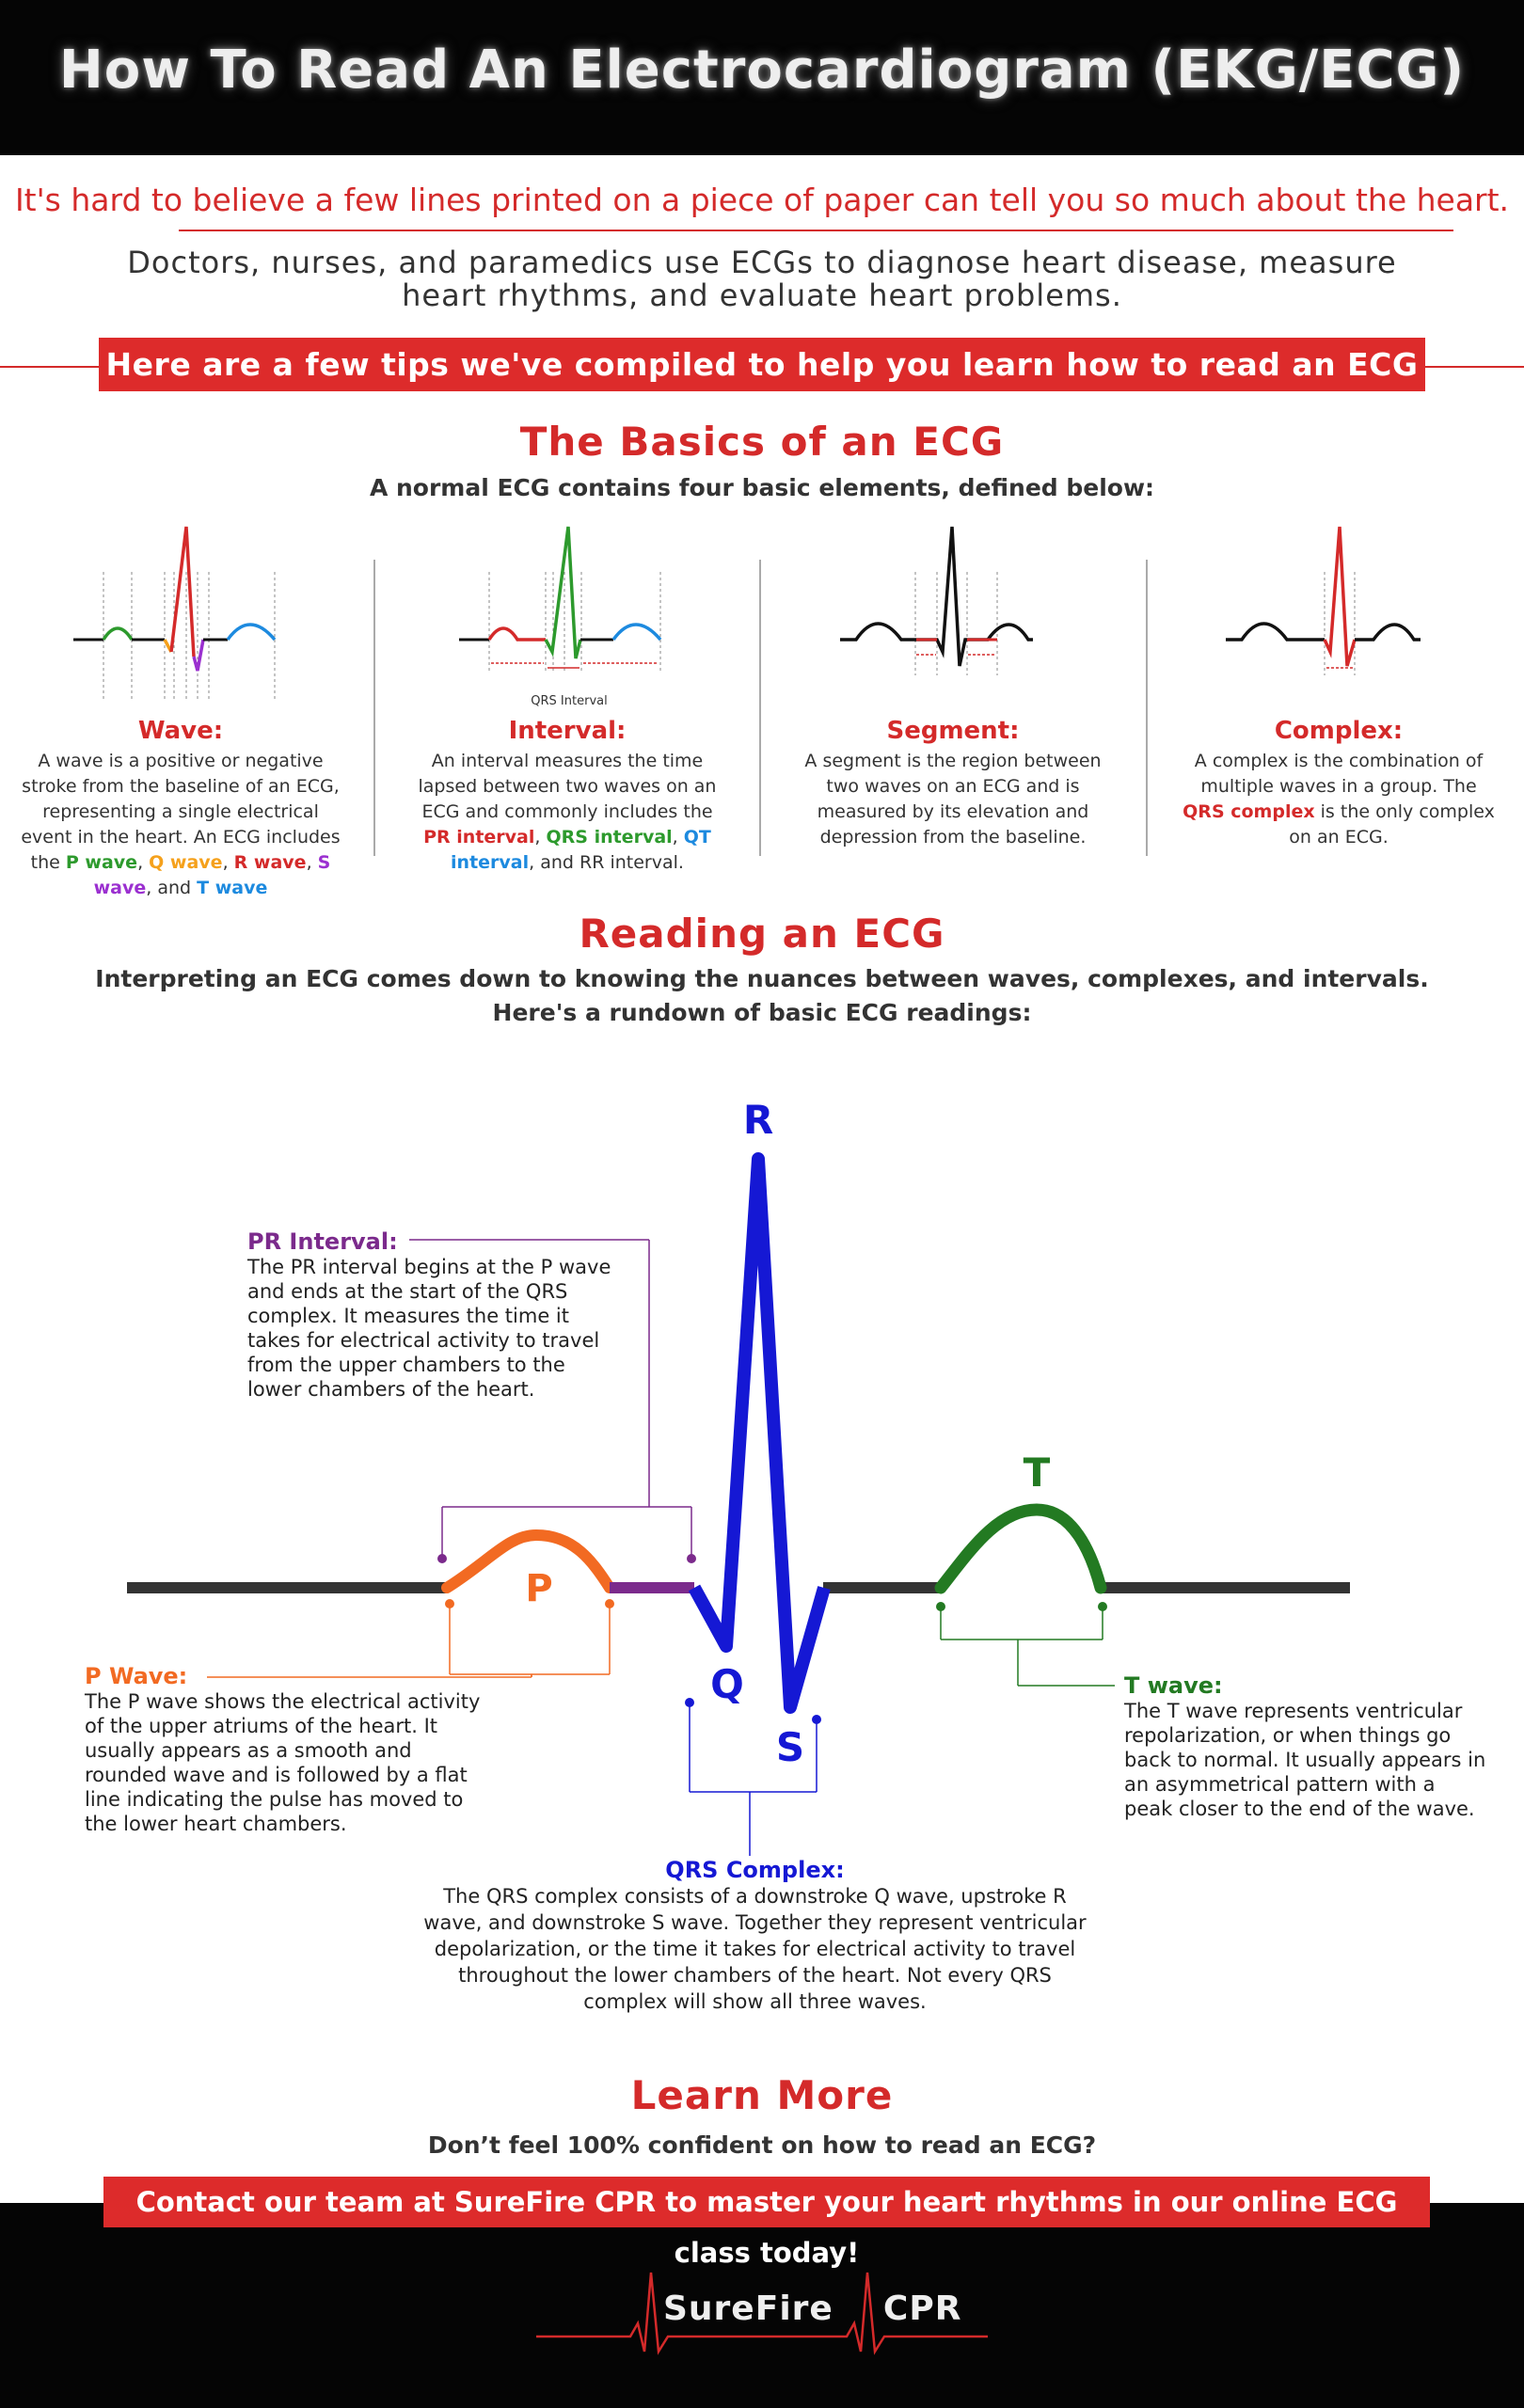  I want to click on p-wave-label: P, so click(538, 1589).